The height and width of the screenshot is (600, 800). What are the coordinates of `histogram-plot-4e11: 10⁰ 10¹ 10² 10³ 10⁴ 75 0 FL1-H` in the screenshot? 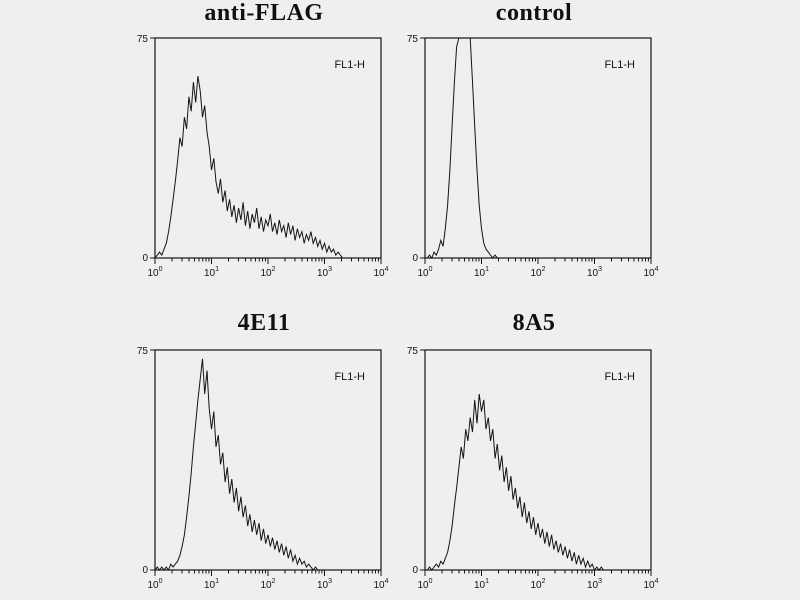 It's located at (263, 468).